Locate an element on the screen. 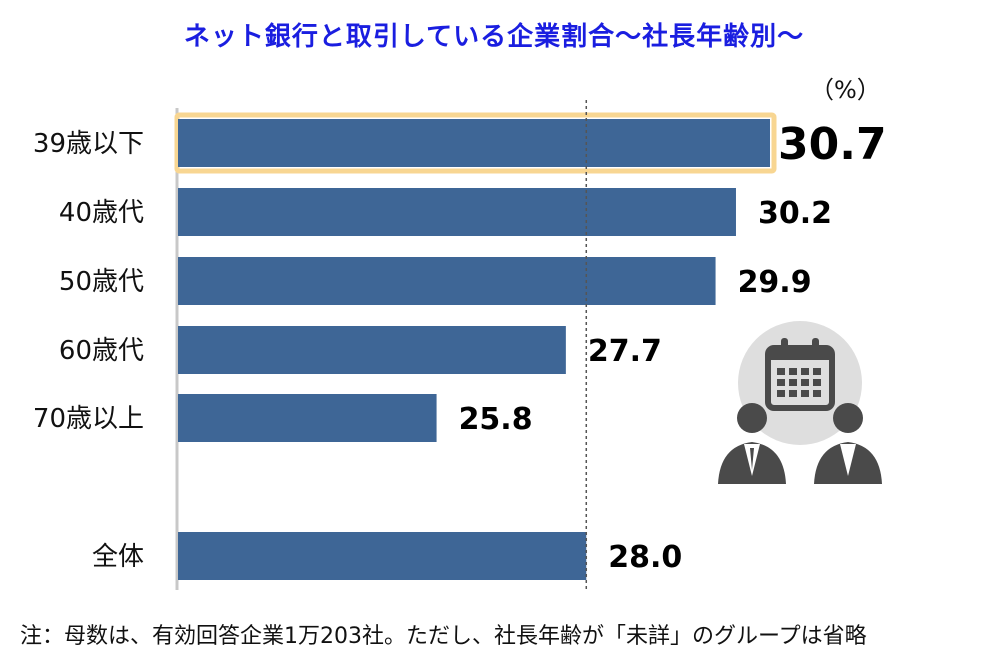 The height and width of the screenshot is (670, 988). highlight-frame is located at coordinates (475, 143).